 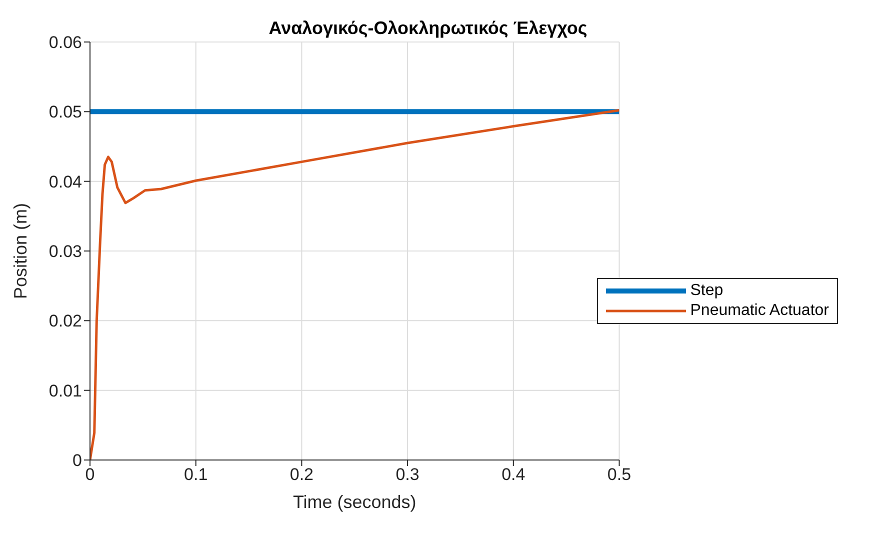 I want to click on x-tick-label: 0, so click(x=90, y=474).